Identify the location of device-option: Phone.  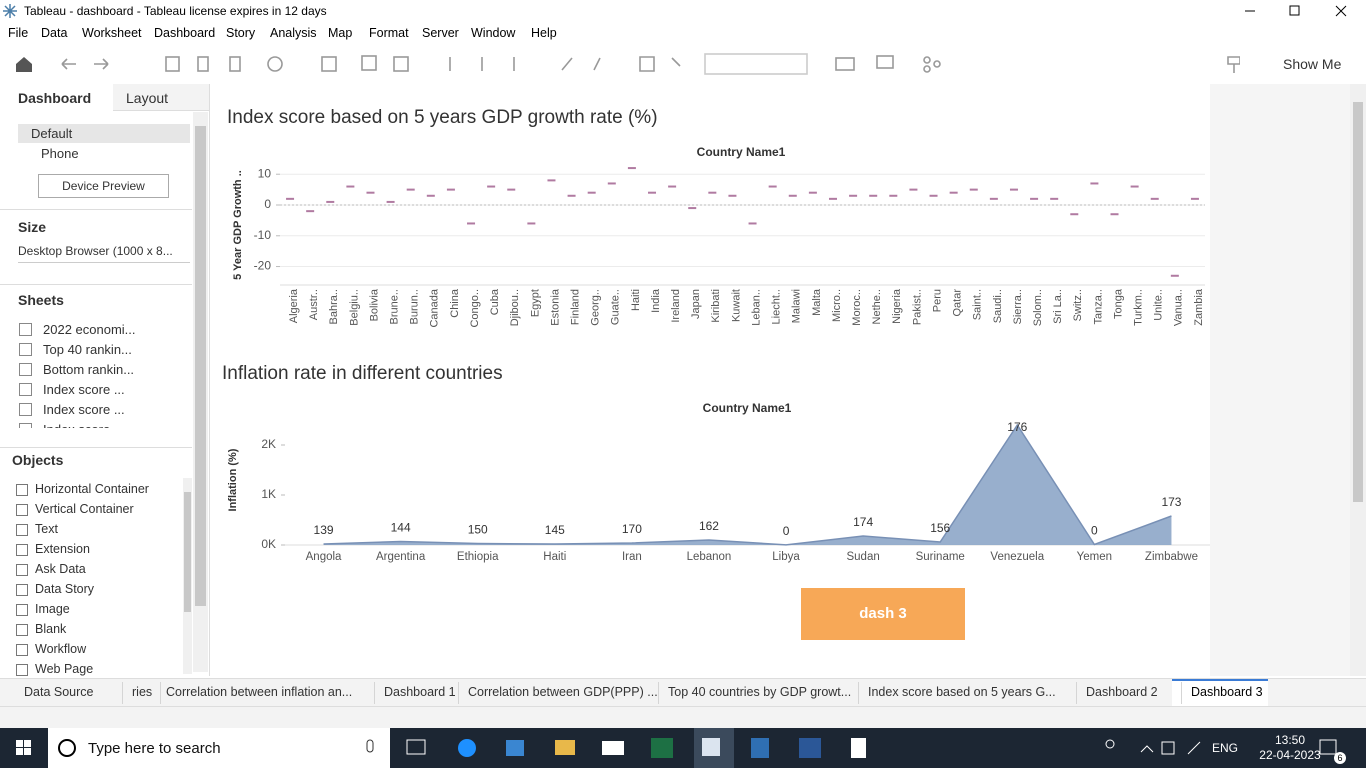
(60, 153).